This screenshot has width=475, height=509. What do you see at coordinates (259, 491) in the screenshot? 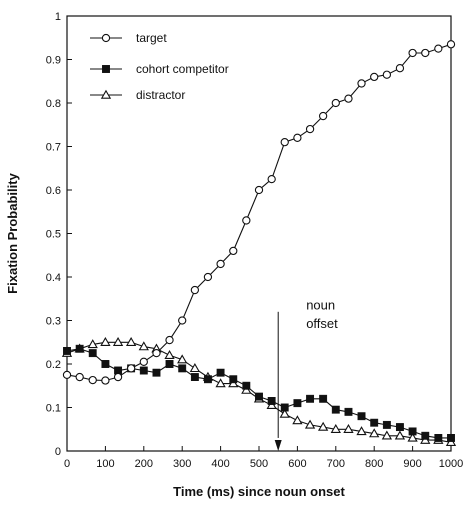
I see `x-axis-title: Time (ms) since noun onset` at bounding box center [259, 491].